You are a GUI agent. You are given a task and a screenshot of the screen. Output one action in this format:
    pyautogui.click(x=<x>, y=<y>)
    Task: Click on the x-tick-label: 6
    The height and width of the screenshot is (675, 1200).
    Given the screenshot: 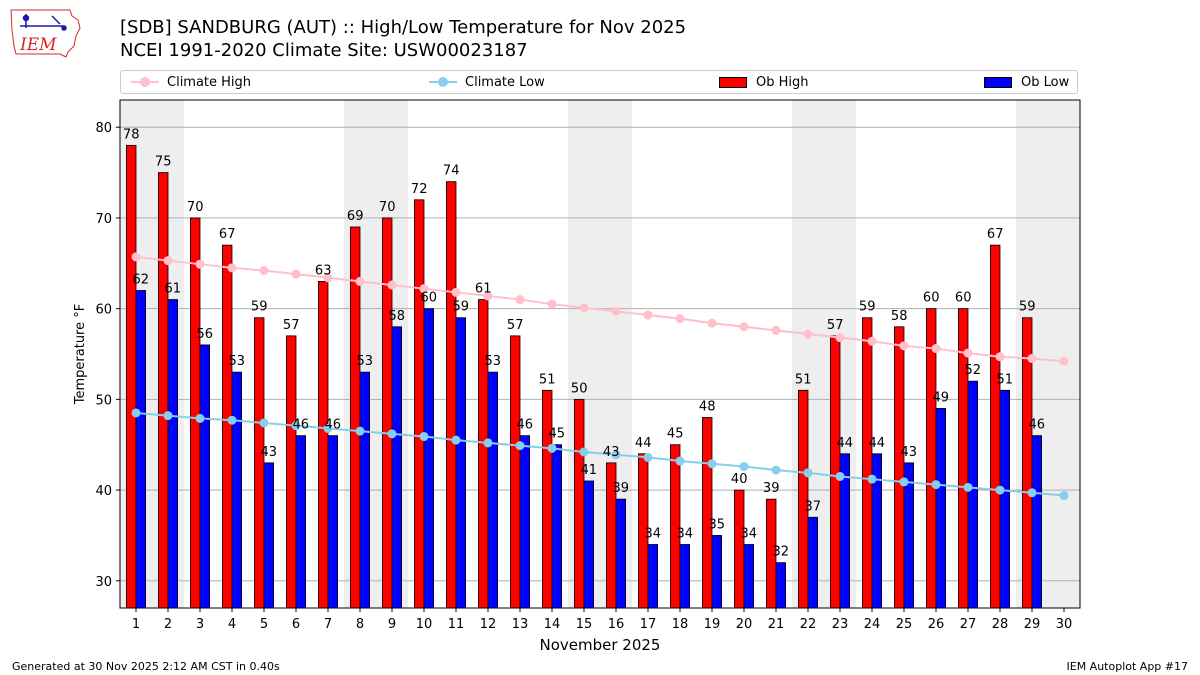 What is the action you would take?
    pyautogui.click(x=296, y=624)
    